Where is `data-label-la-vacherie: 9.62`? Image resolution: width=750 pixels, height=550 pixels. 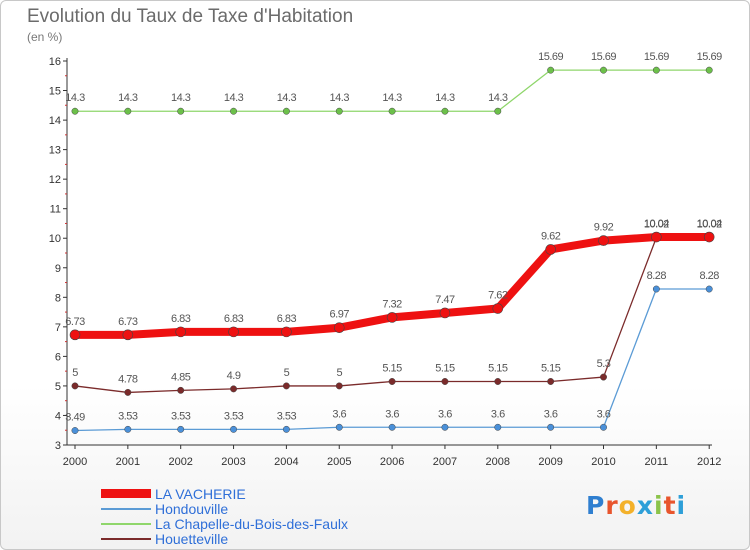
data-label-la-vacherie: 9.62 is located at coordinates (551, 236).